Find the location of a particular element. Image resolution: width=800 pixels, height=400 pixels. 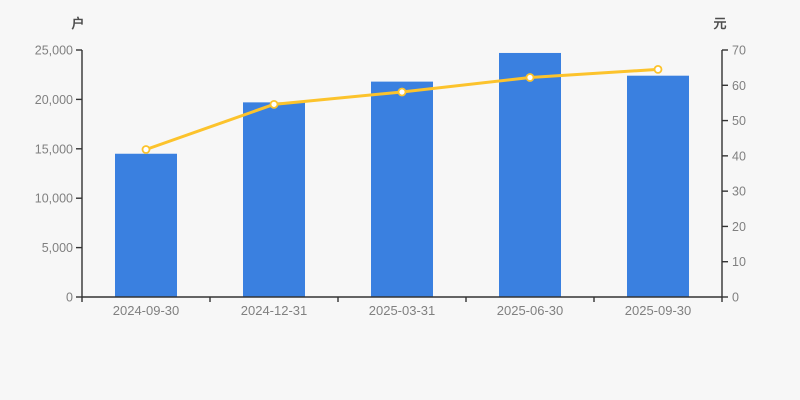

right-axis-unit-label: 元 is located at coordinates (719, 23).